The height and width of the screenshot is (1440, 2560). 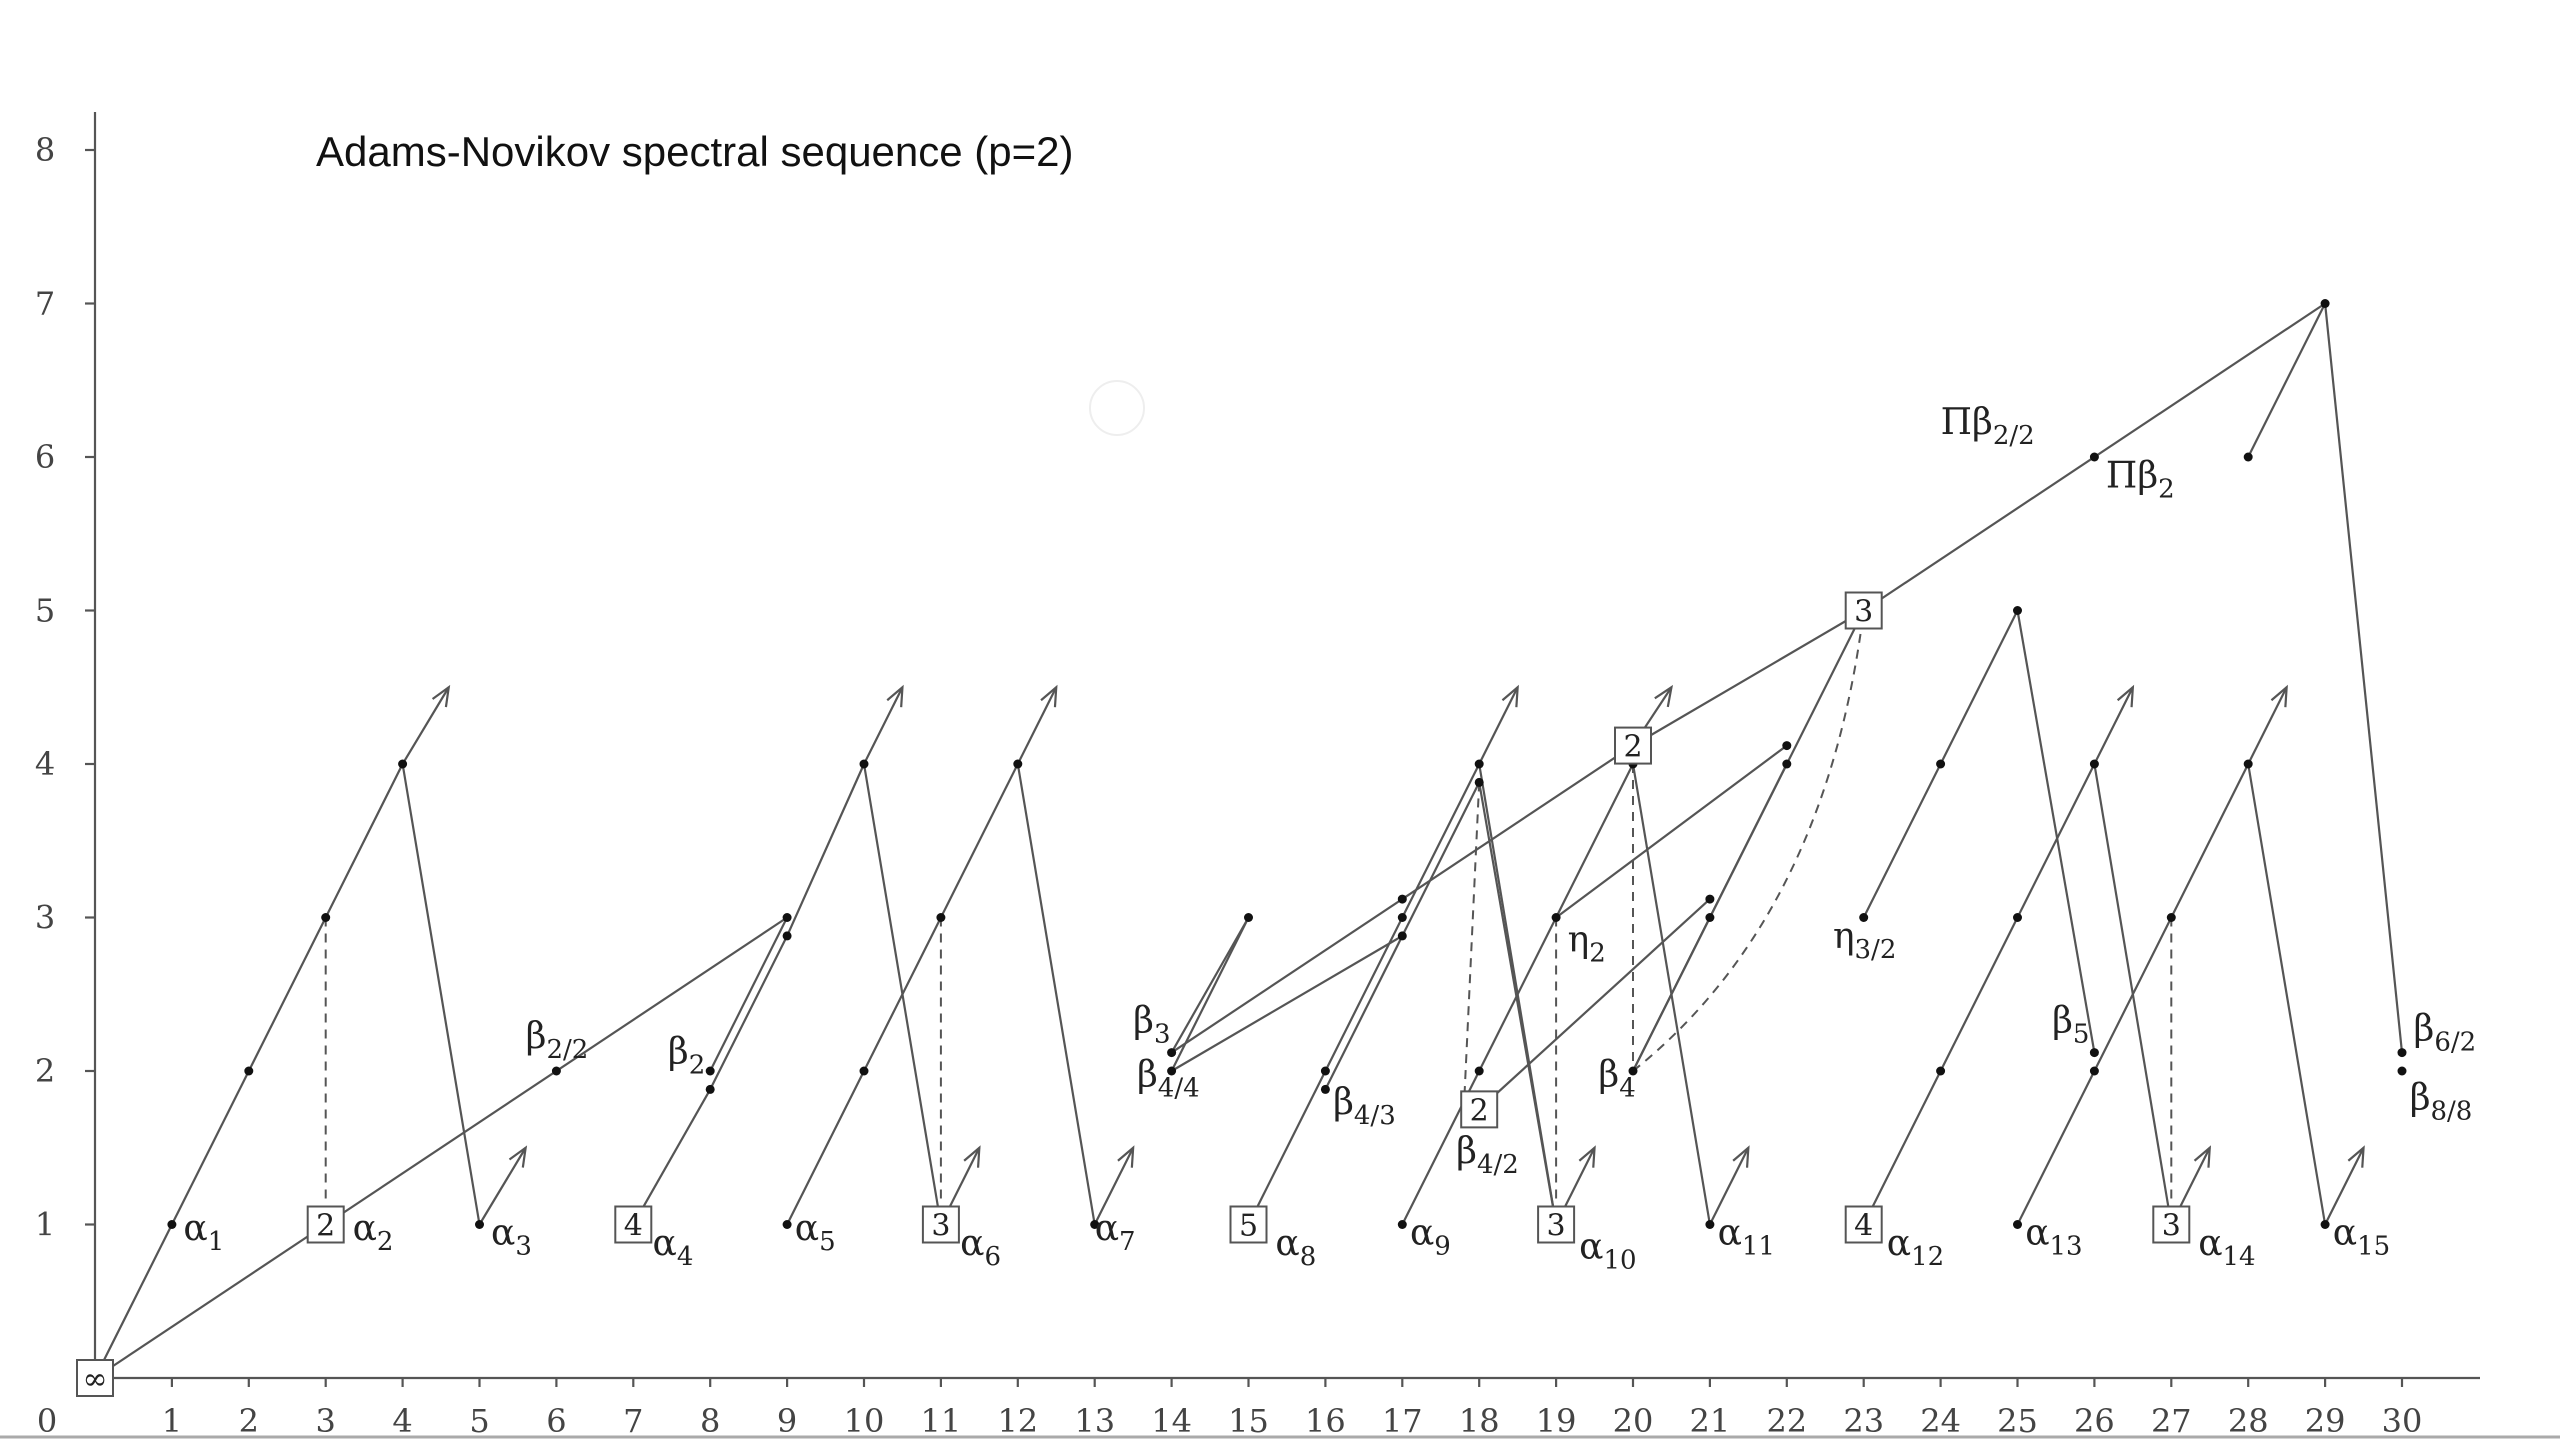 I want to click on boxed-class: 5, so click(x=1248, y=1224).